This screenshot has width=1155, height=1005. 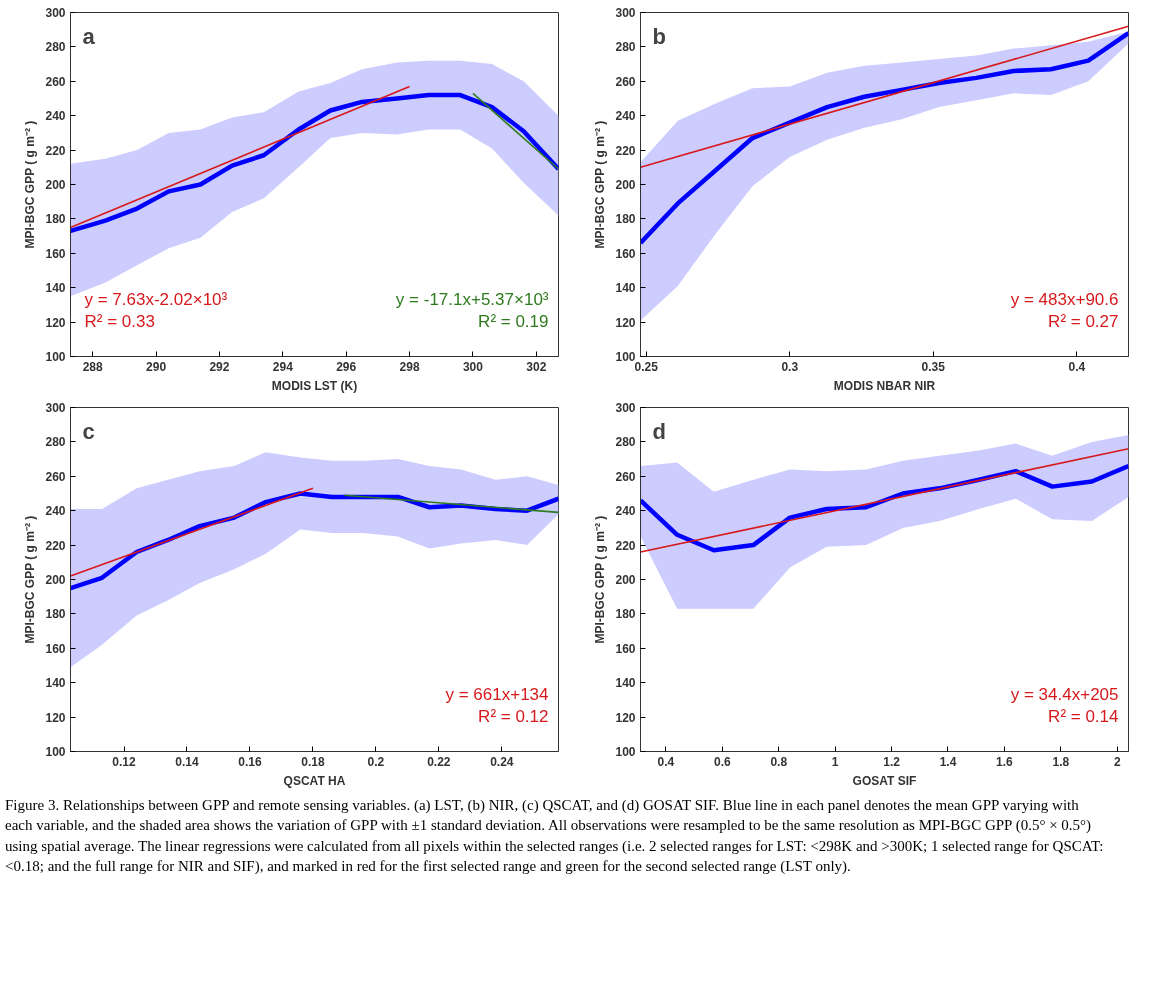 I want to click on x-axis-title: QSCAT HA, so click(x=314, y=780).